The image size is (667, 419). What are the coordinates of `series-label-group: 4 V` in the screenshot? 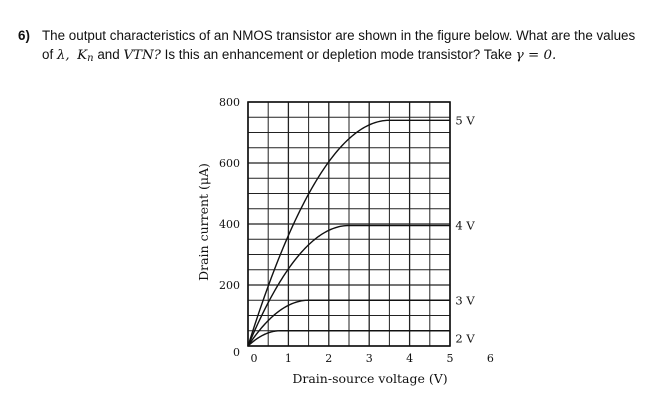 It's located at (465, 225).